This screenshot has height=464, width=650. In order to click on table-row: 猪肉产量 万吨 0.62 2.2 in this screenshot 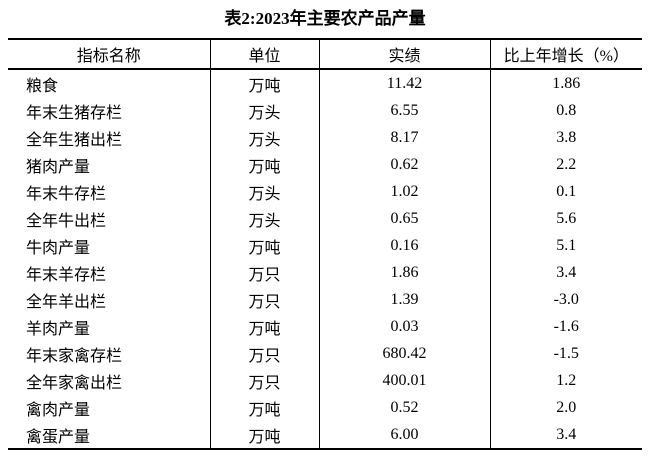, I will do `click(325, 164)`.